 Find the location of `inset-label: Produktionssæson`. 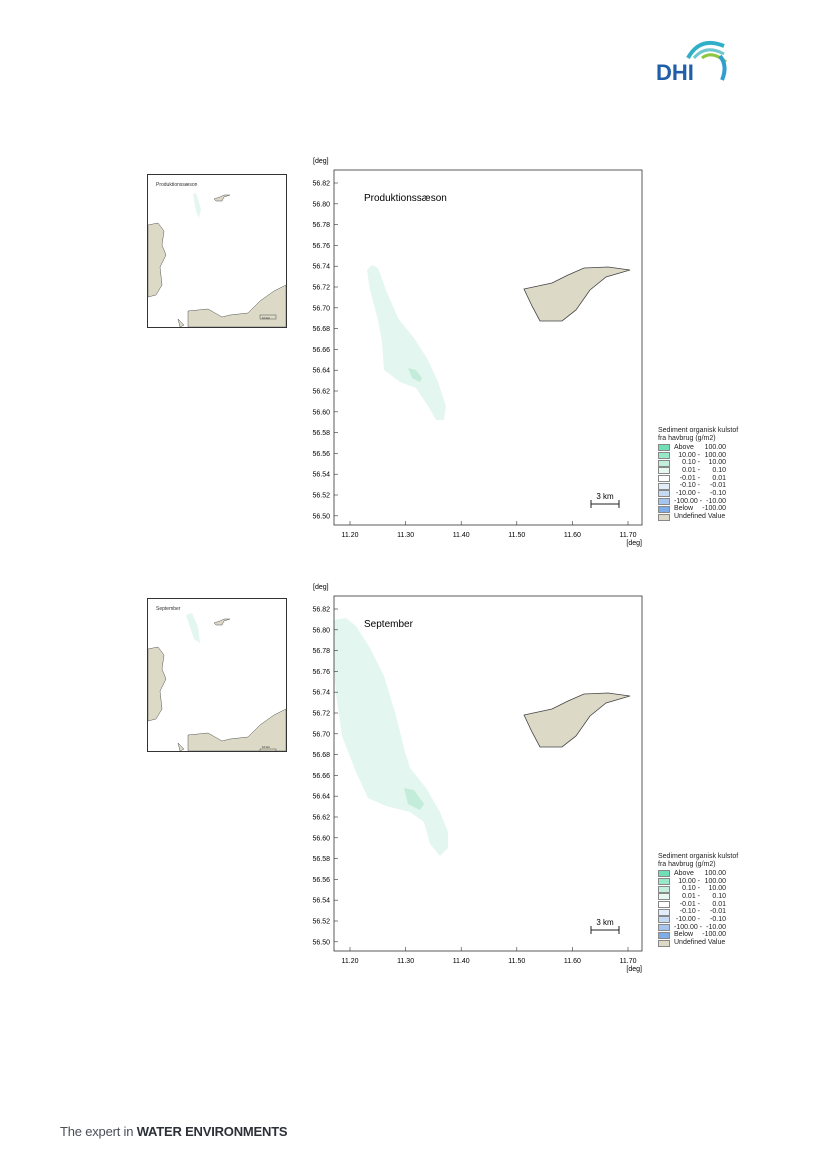

inset-label: Produktionssæson is located at coordinates (177, 185).